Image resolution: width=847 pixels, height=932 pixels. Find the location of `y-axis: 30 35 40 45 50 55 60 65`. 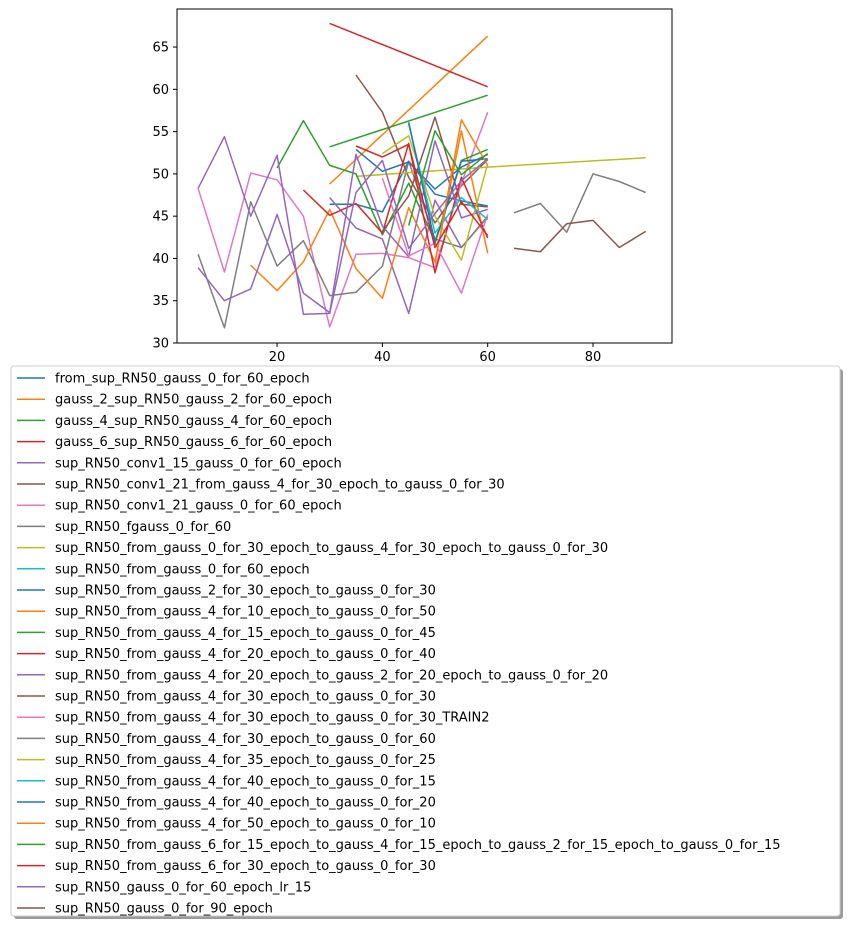

y-axis: 30 35 40 45 50 55 60 65 is located at coordinates (164, 196).